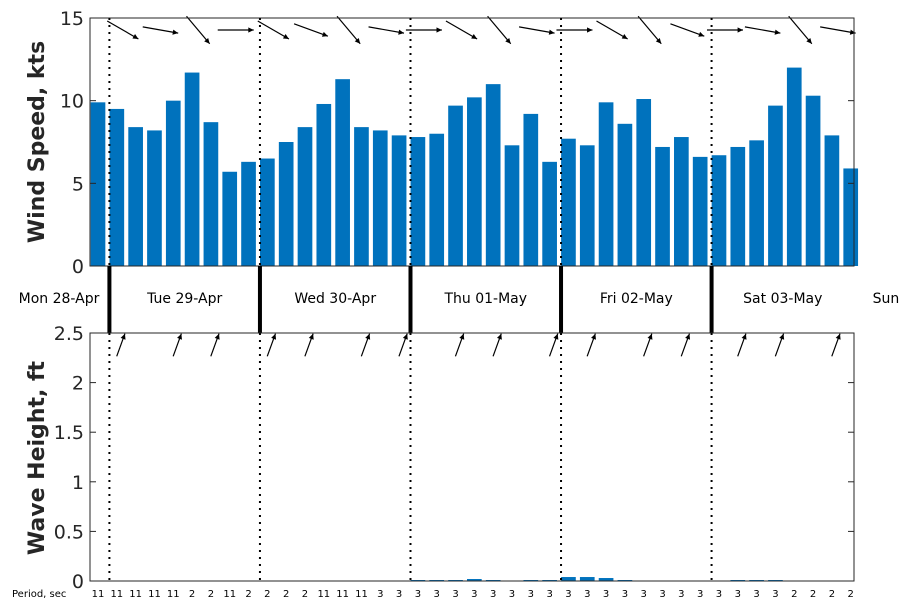 The height and width of the screenshot is (600, 900). I want to click on wind-direction-arrows, so click(481, 30).